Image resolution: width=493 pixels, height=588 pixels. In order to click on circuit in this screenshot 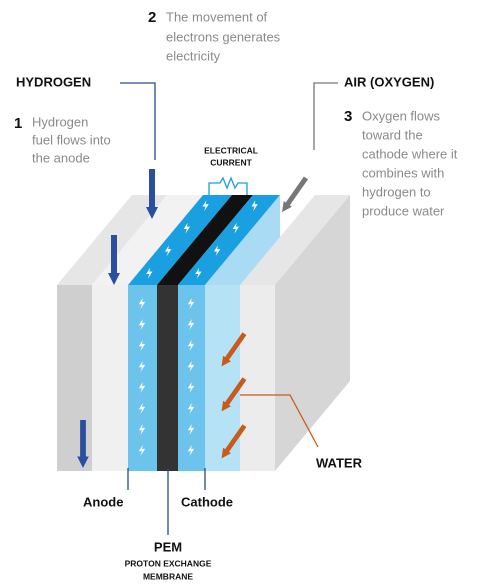, I will do `click(228, 185)`.